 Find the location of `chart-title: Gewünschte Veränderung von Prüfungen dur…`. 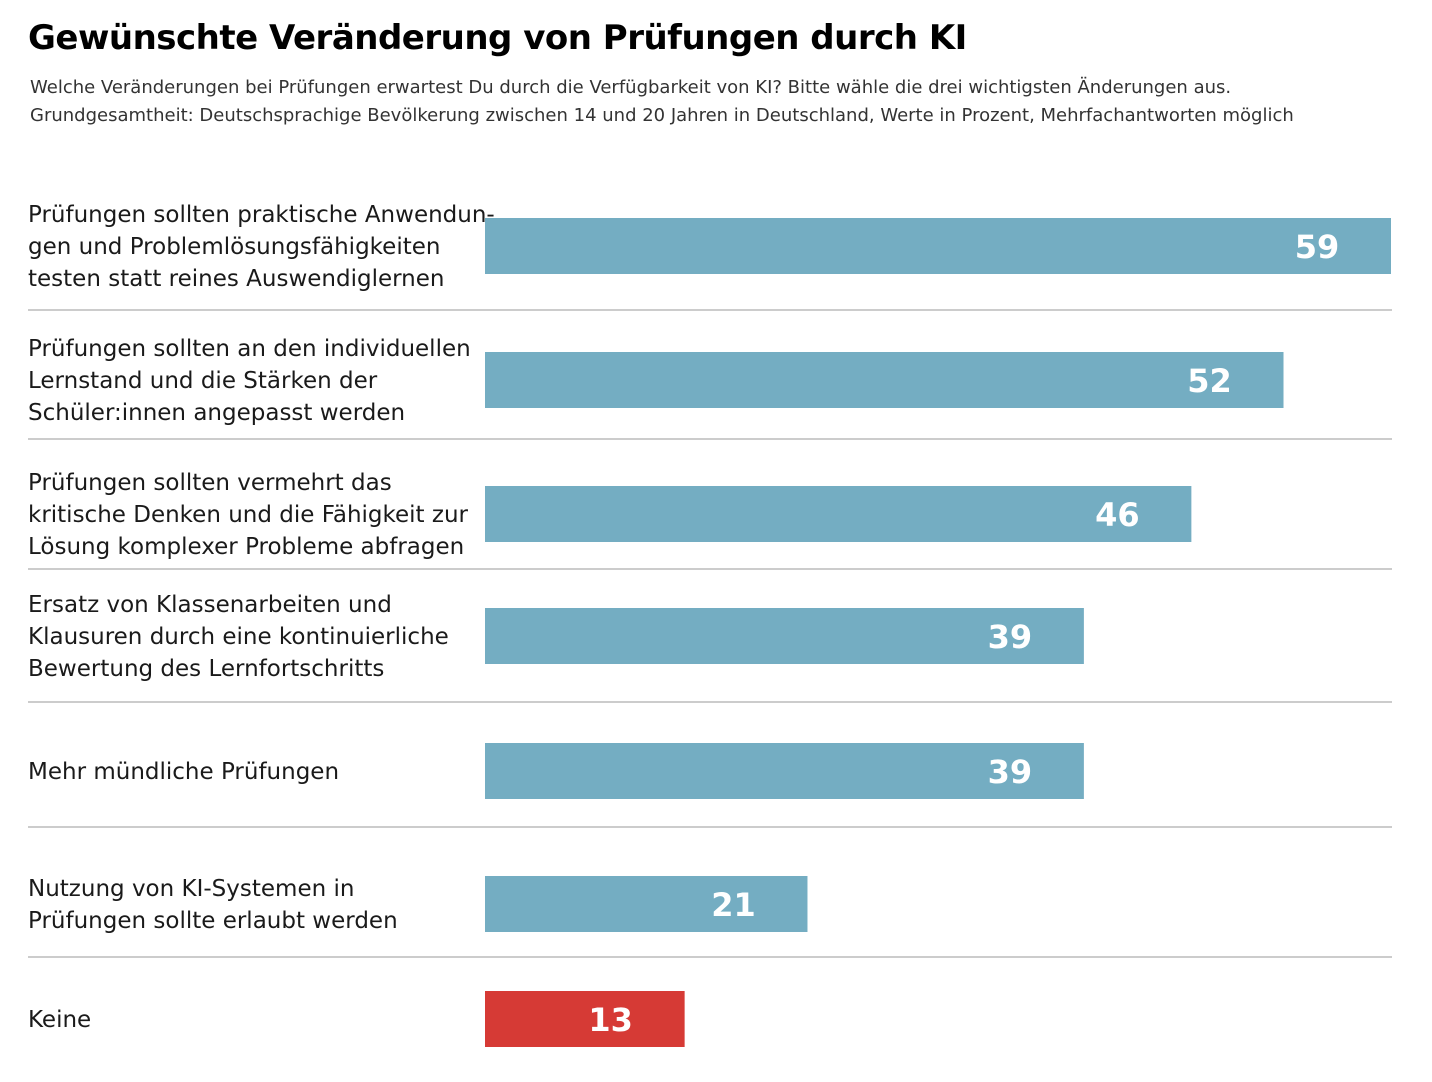

chart-title: Gewünschte Veränderung von Prüfungen dur… is located at coordinates (497, 38).